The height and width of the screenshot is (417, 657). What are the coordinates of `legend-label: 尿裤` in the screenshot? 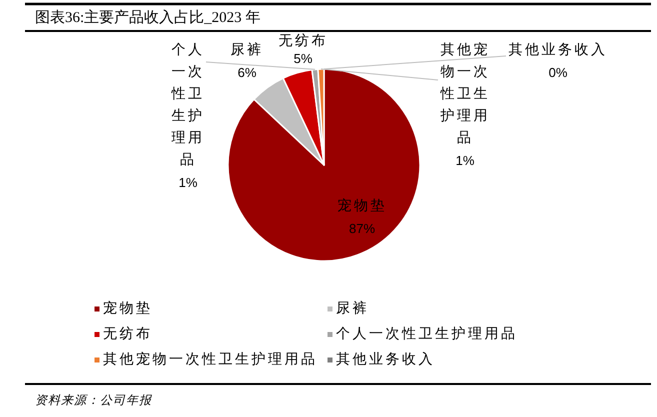 It's located at (352, 308).